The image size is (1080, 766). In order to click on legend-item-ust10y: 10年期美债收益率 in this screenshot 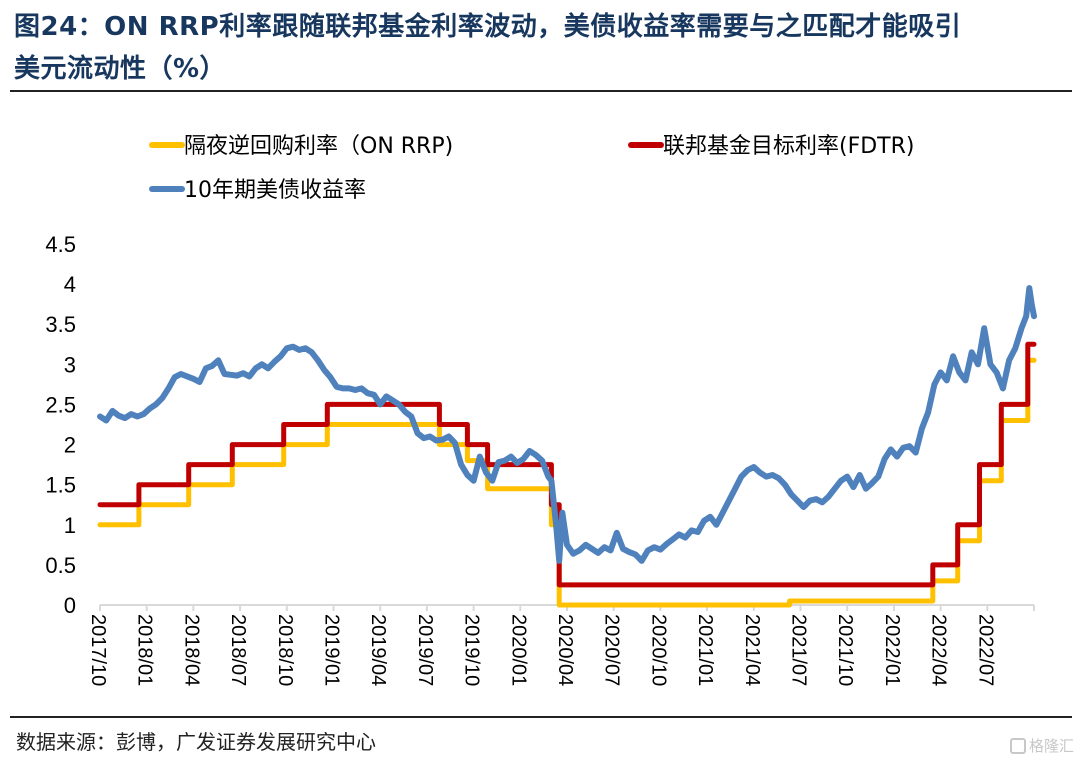, I will do `click(257, 190)`.